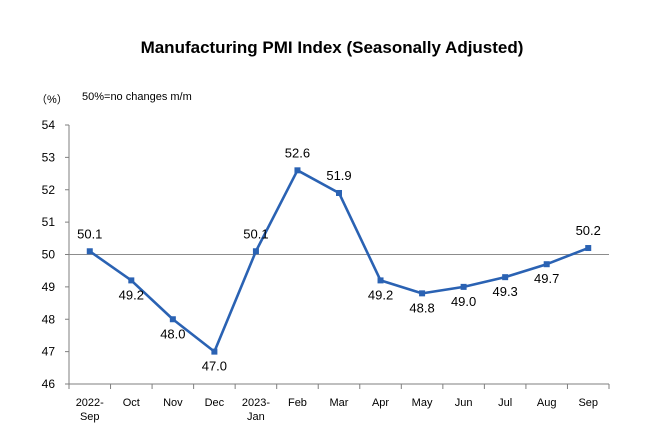  Describe the element at coordinates (49, 255) in the screenshot. I see `y-tick-label: 50` at that location.